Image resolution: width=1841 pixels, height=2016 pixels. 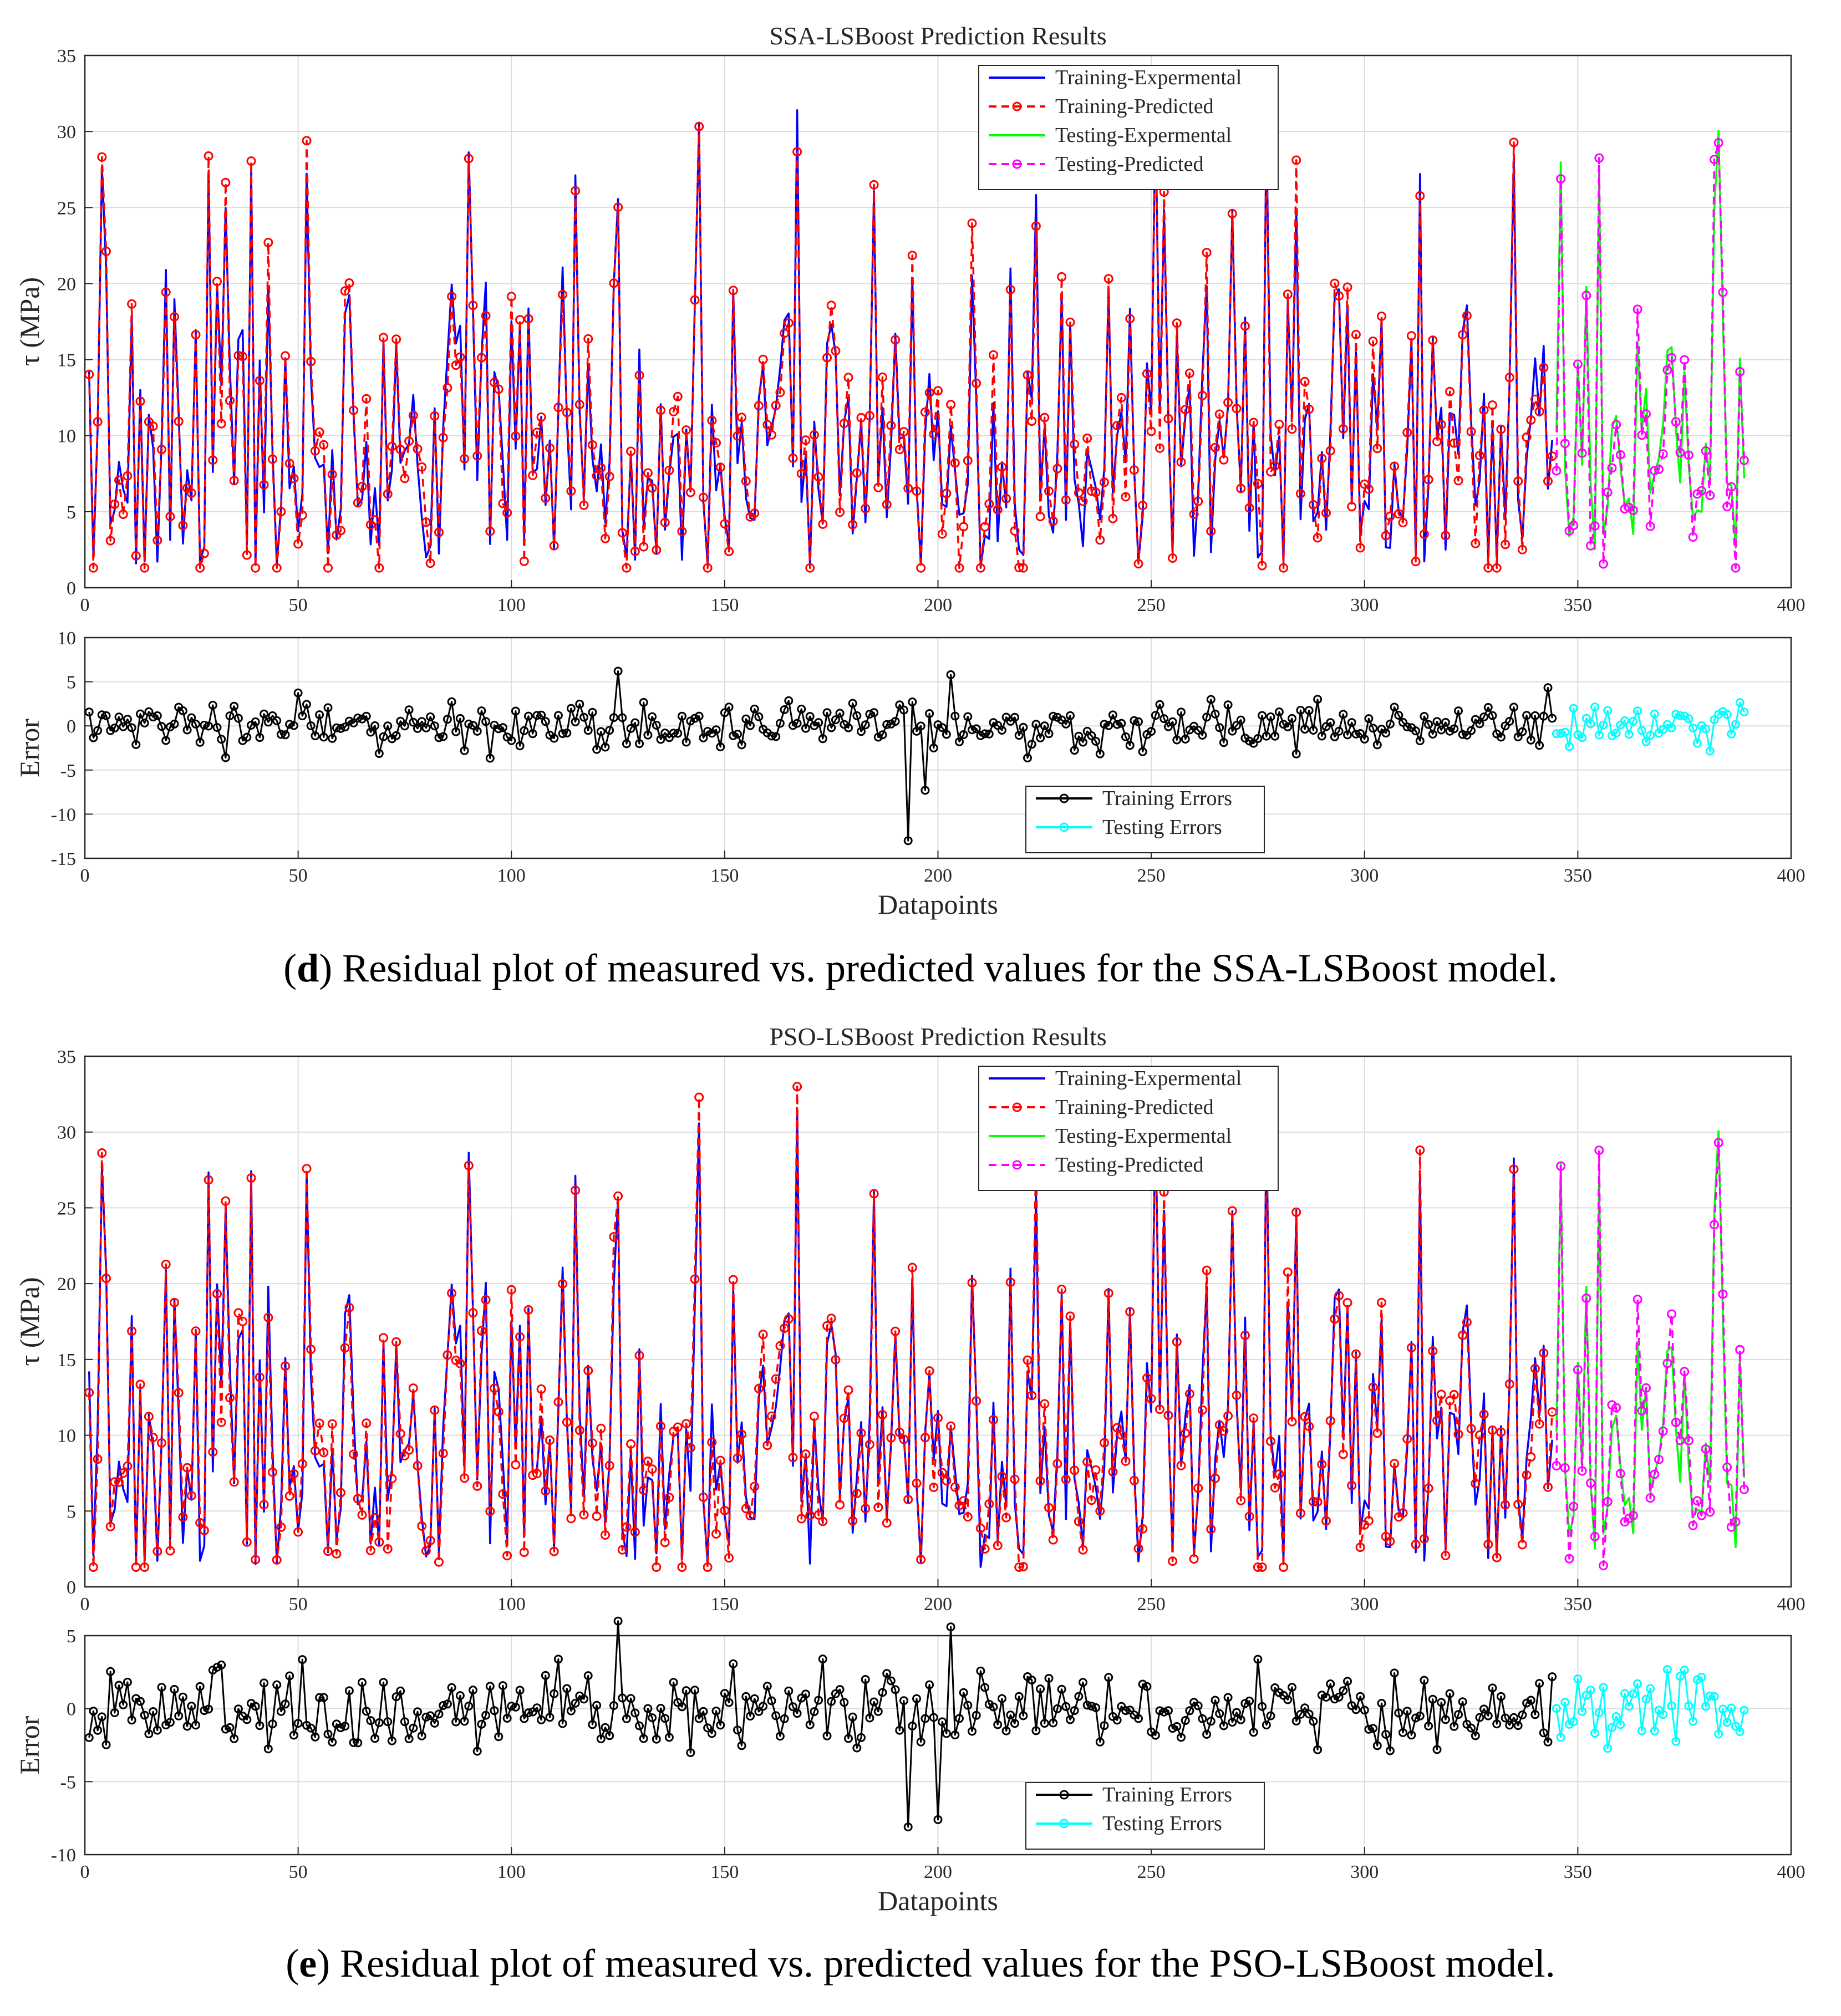 I want to click on pso-prediction-xtick-label: 350, so click(x=1578, y=1605).